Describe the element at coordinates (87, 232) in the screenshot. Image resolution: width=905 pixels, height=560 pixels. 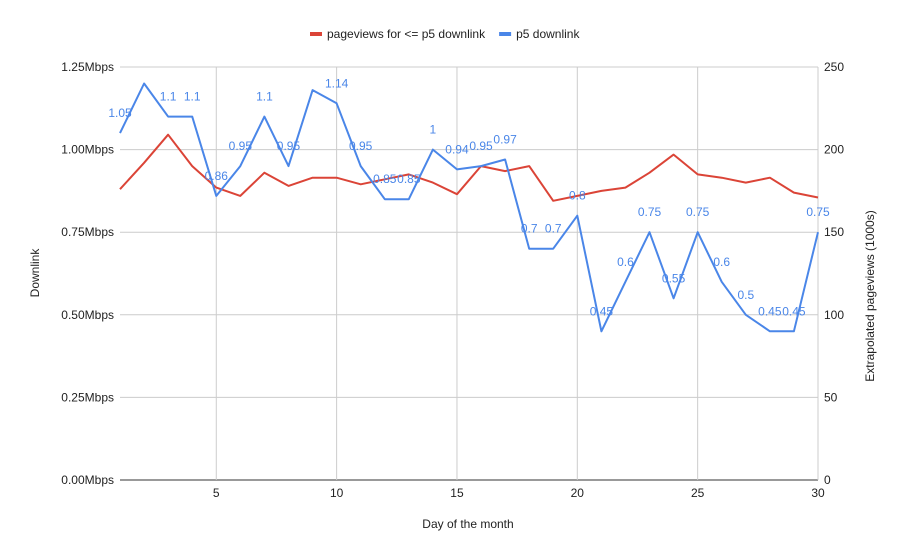
I see `left-axis-tick-label: 0.75Mbps` at that location.